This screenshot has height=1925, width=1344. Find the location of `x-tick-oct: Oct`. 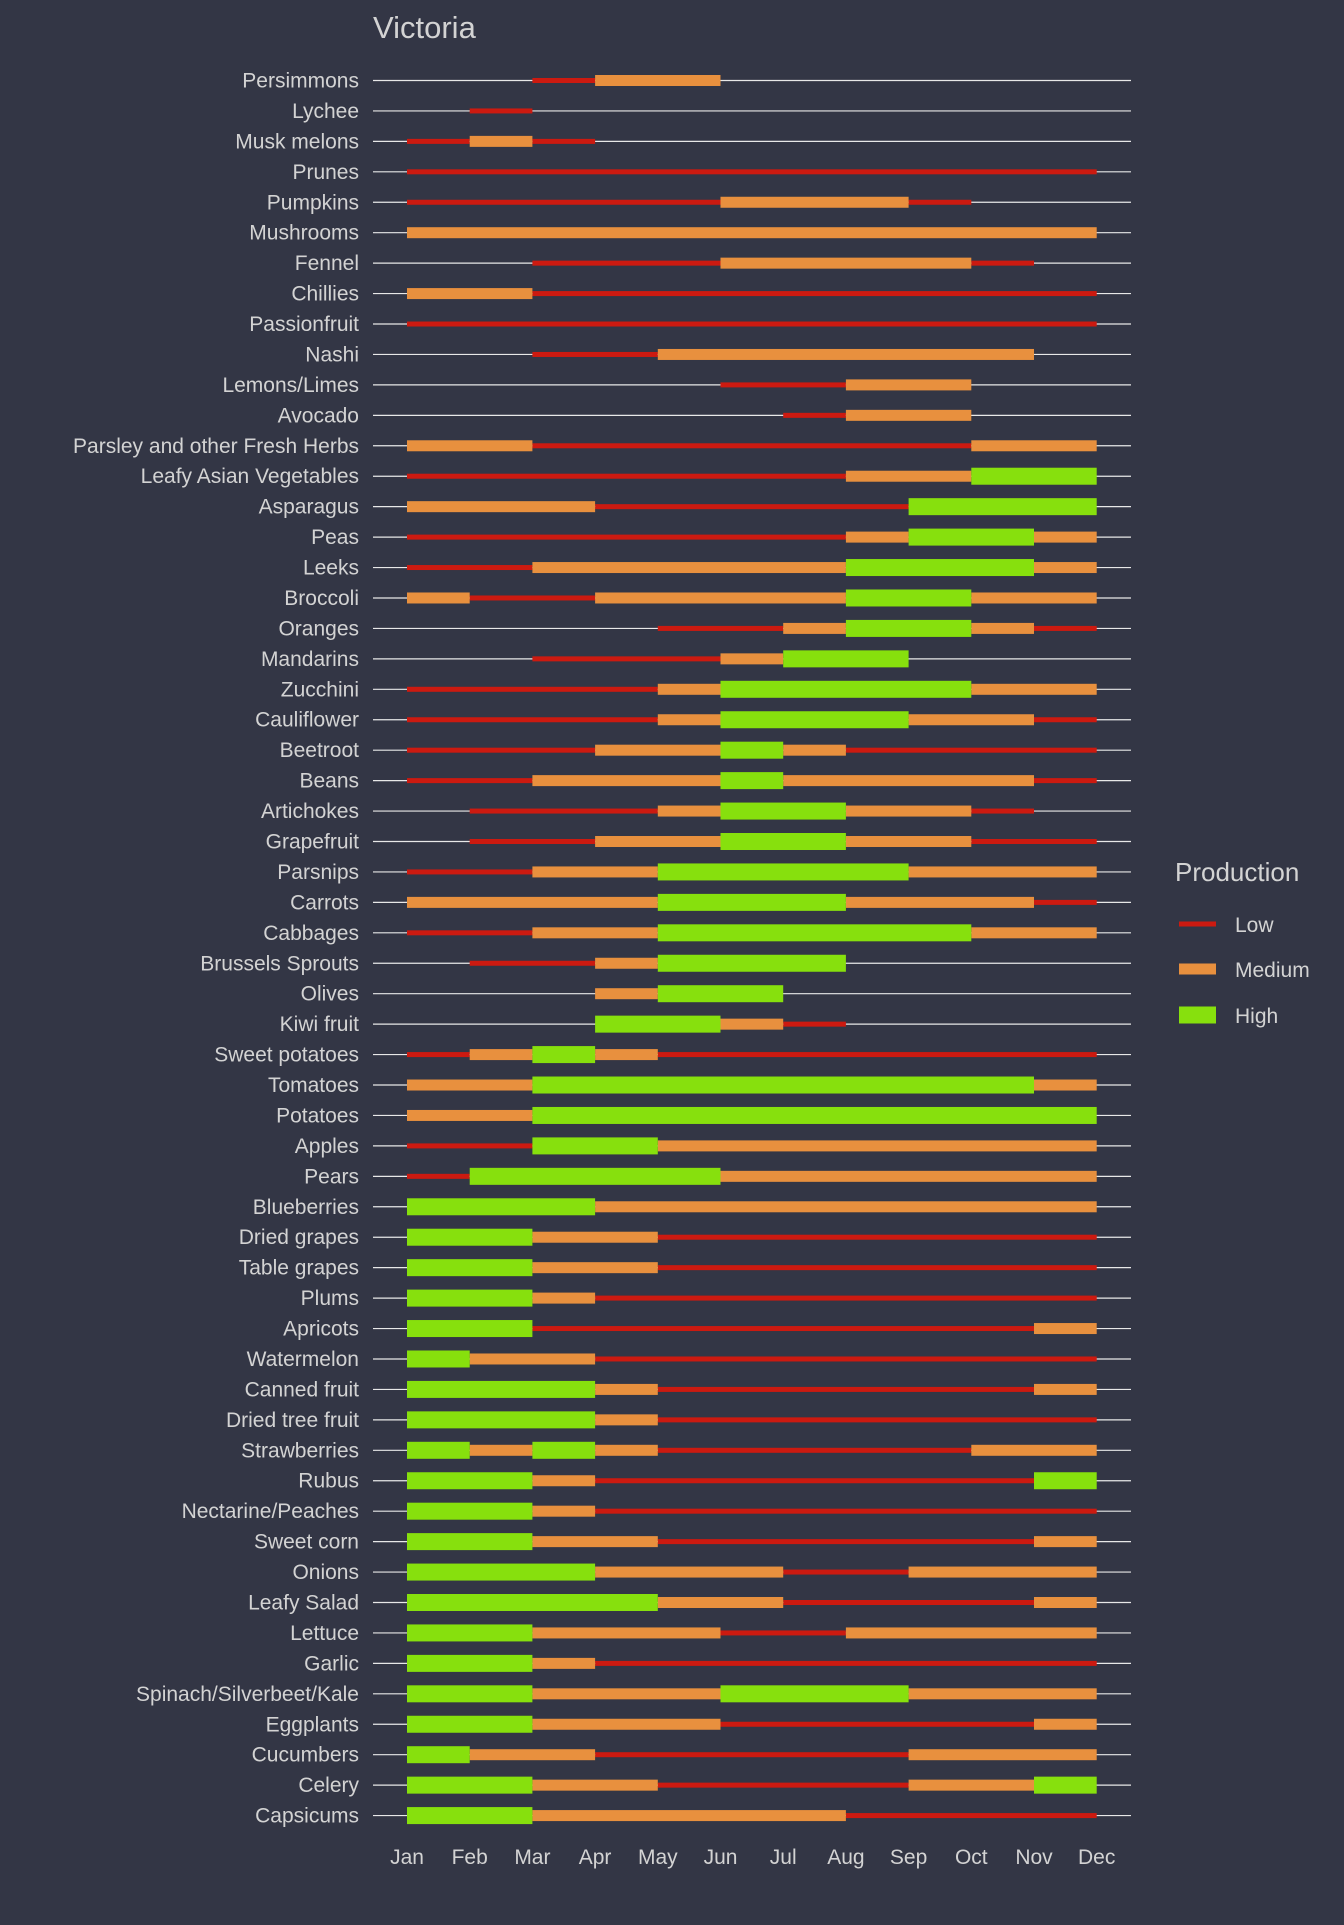

x-tick-oct: Oct is located at coordinates (971, 1857).